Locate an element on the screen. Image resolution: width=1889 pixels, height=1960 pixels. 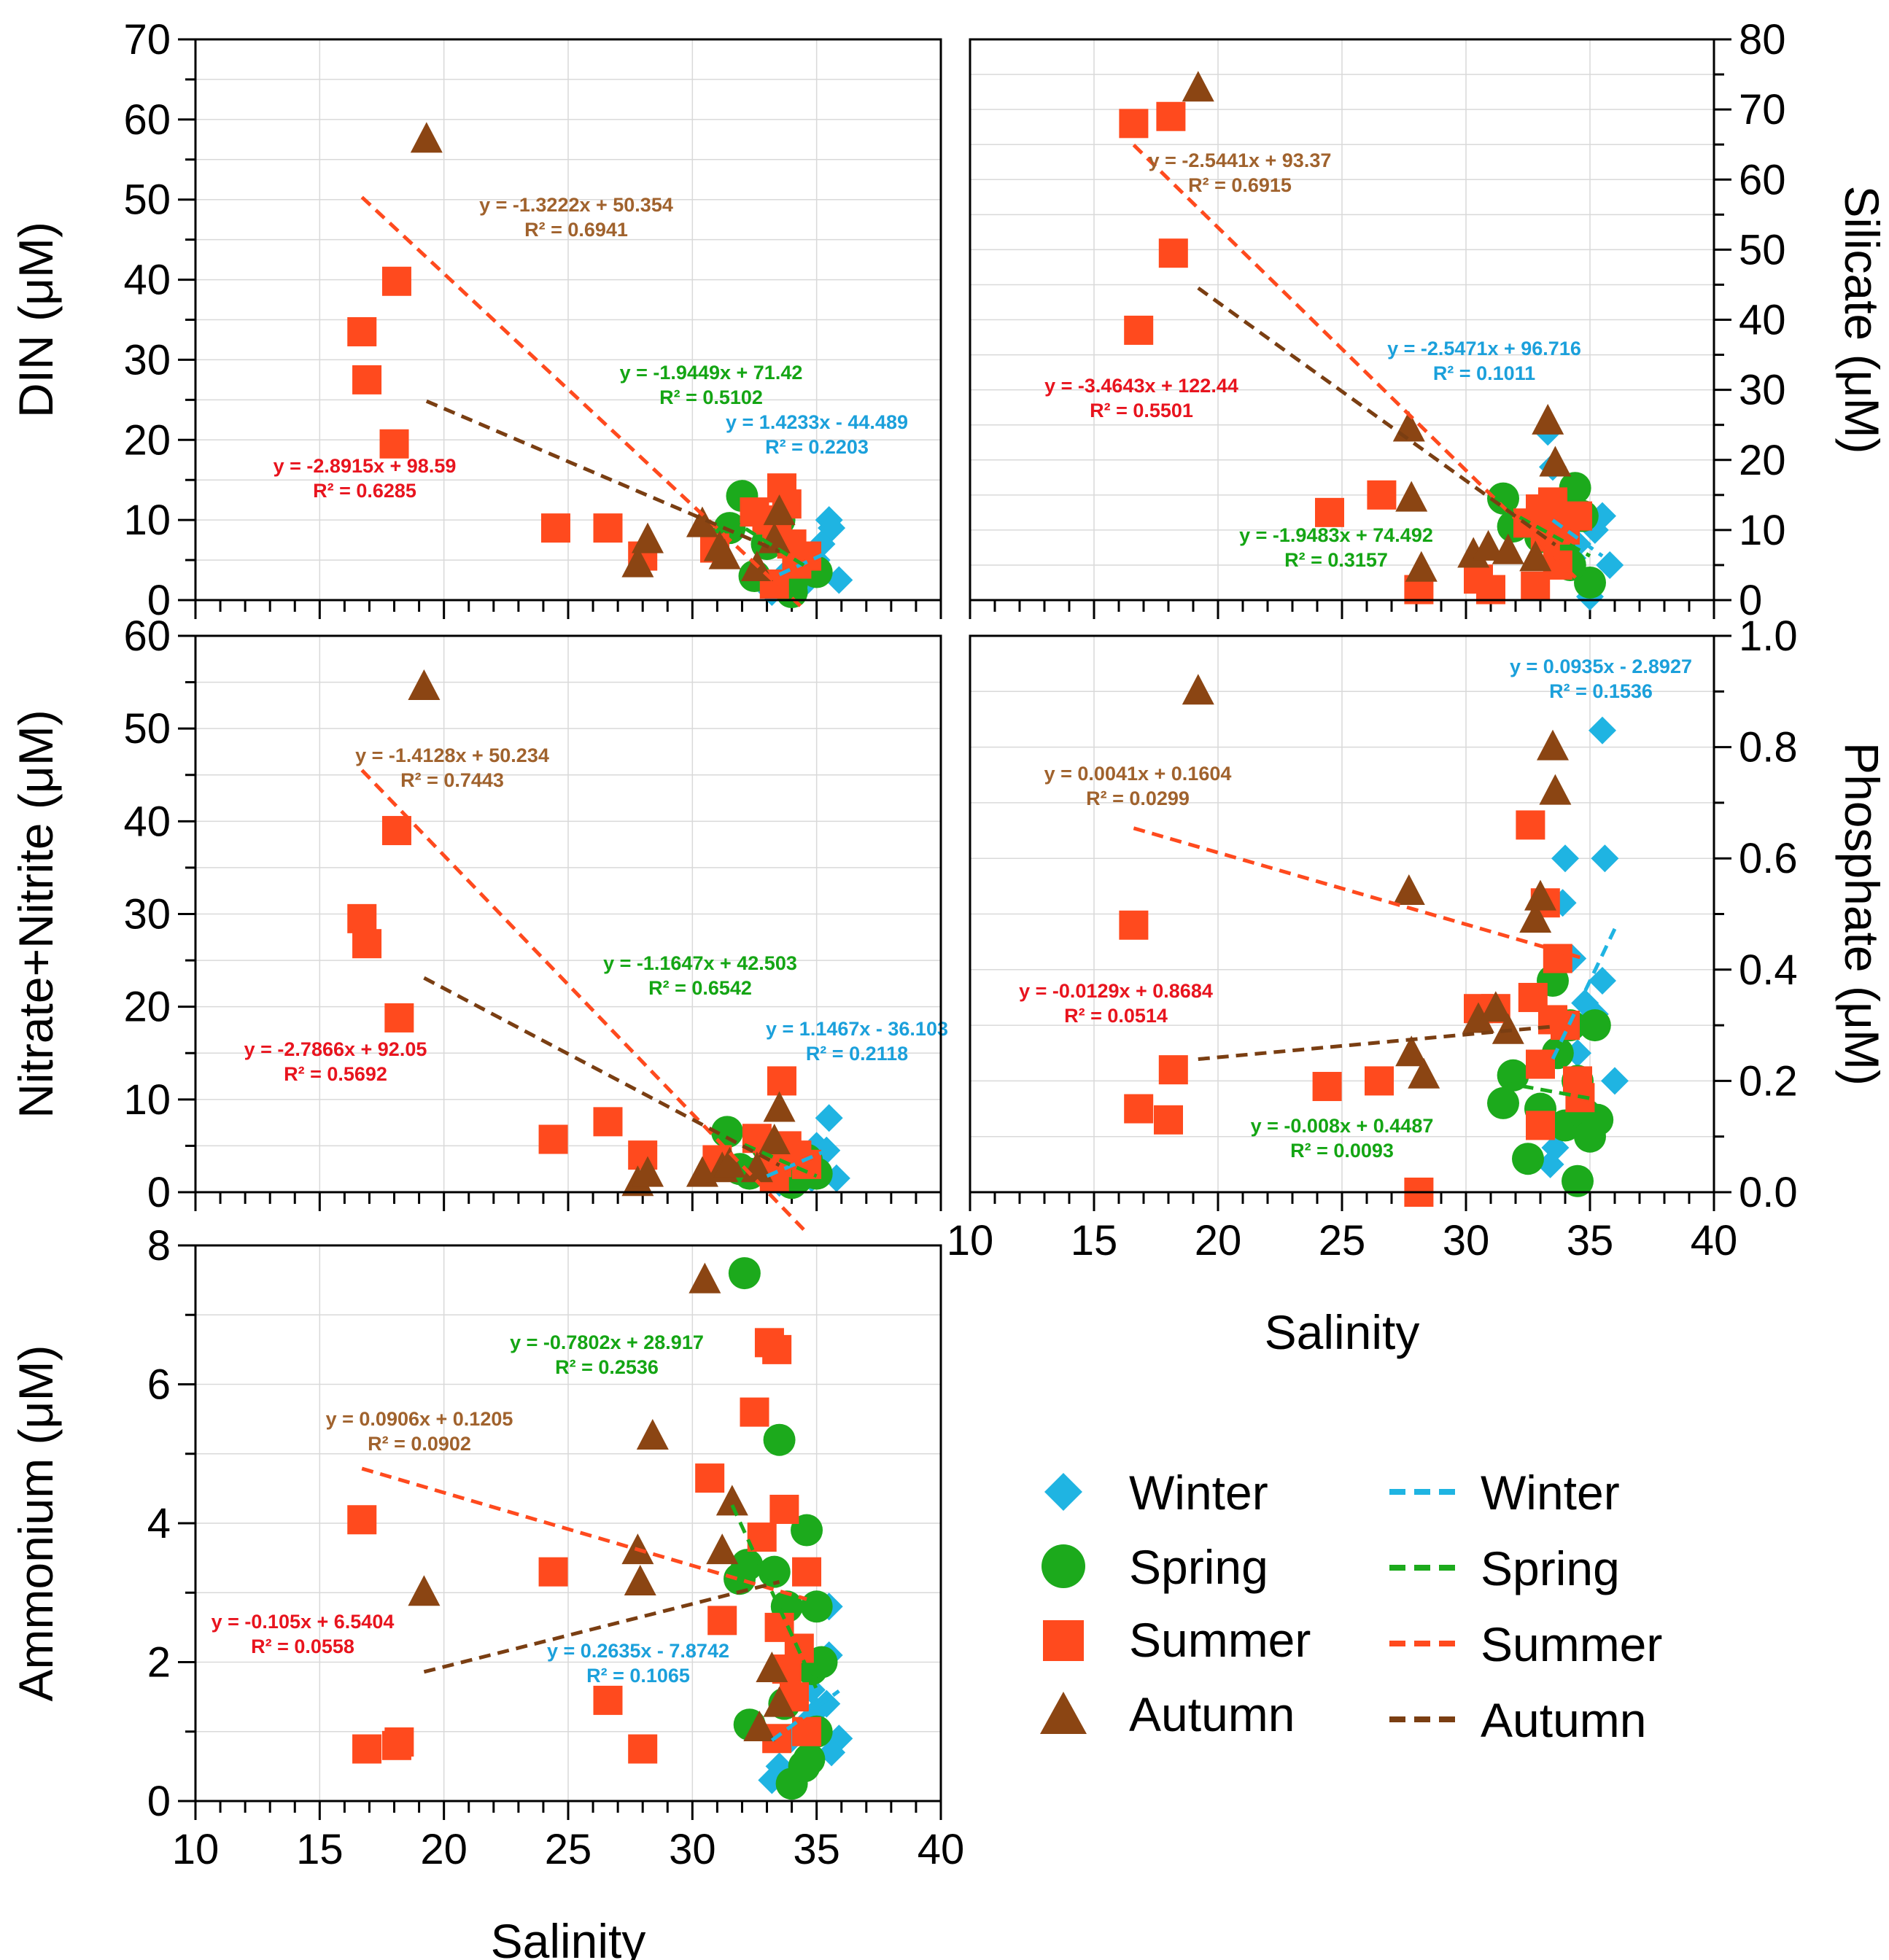
series-summer is located at coordinates (584, 1004).